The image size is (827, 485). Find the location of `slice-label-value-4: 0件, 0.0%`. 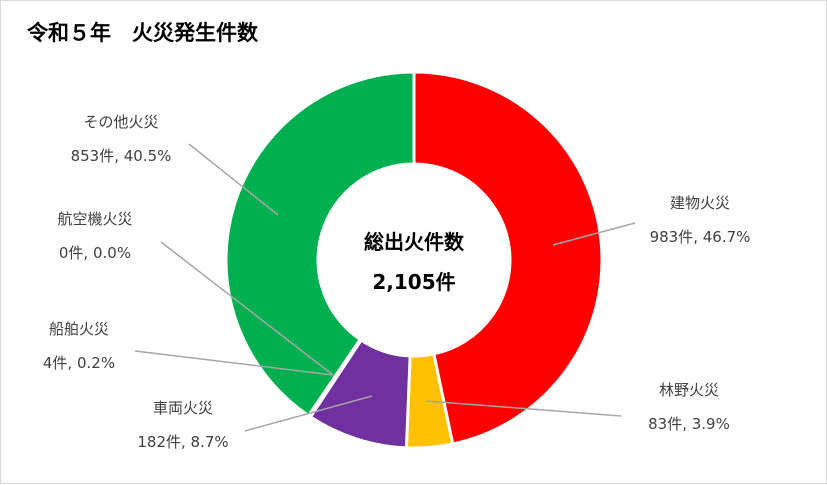

slice-label-value-4: 0件, 0.0% is located at coordinates (95, 253).